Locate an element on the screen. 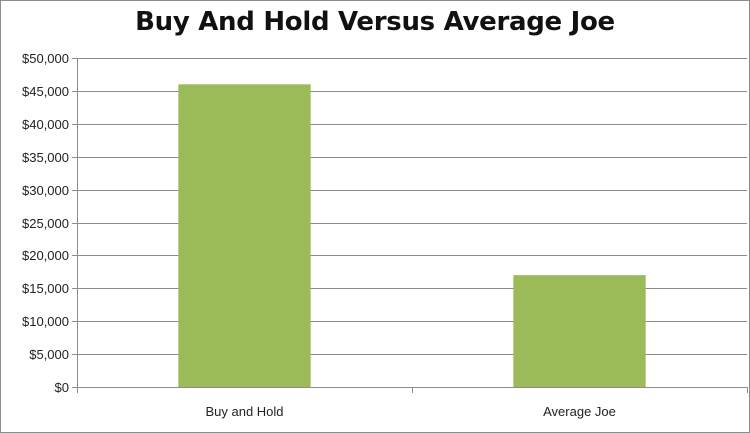 This screenshot has height=433, width=750. y-tick-label: $0 is located at coordinates (62, 387).